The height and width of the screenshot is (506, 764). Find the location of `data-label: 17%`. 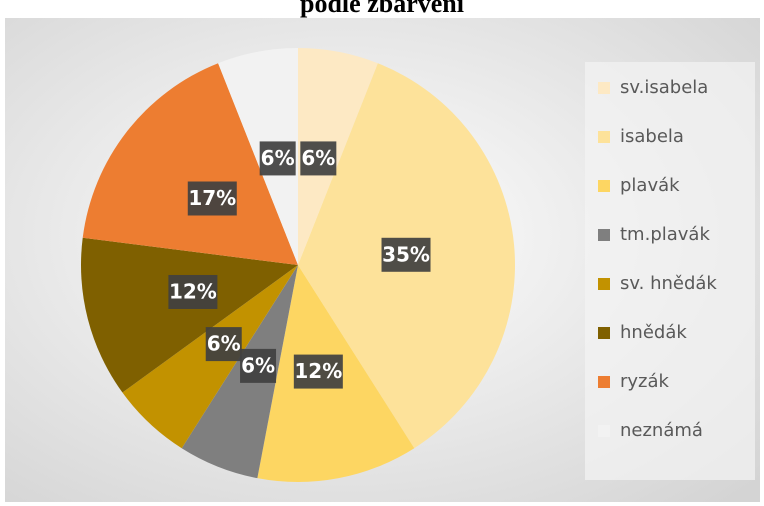

data-label: 17% is located at coordinates (212, 198).